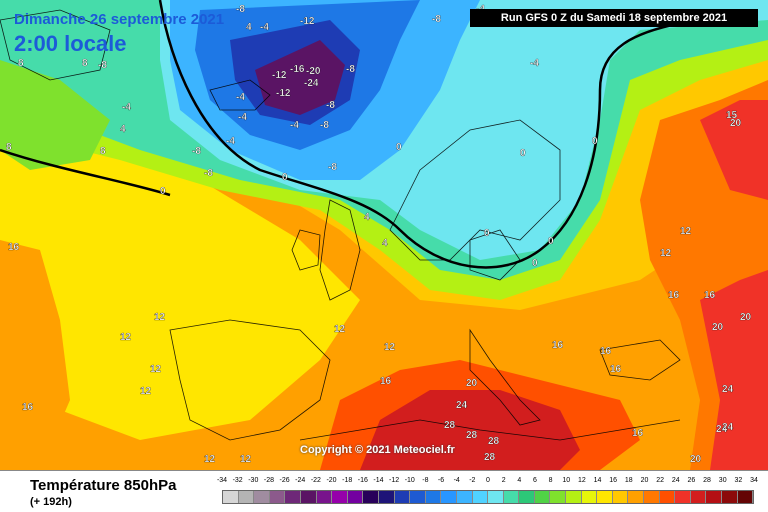 This screenshot has width=768, height=512. Describe the element at coordinates (119, 19) in the screenshot. I see `valid-date: Dimanche 26 septembre 2021` at that location.